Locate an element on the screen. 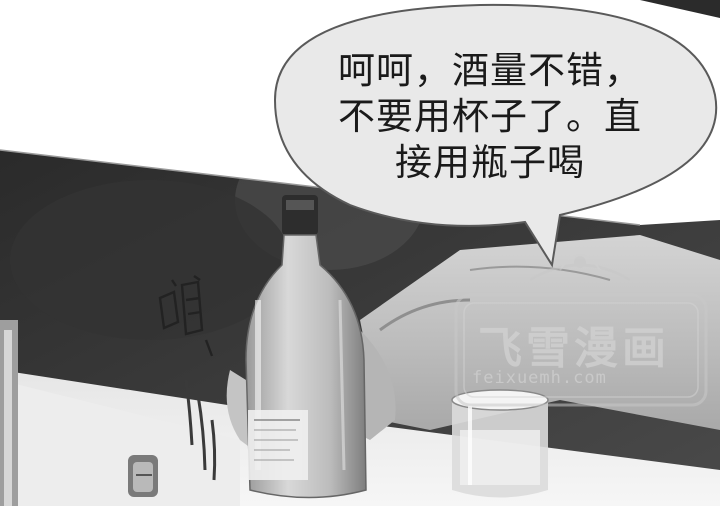 This screenshot has height=506, width=720. speech-bubble-text: 呵呵，酒量不错， 不要用杯子了。直 接用瓶子喝 is located at coordinates (490, 117).